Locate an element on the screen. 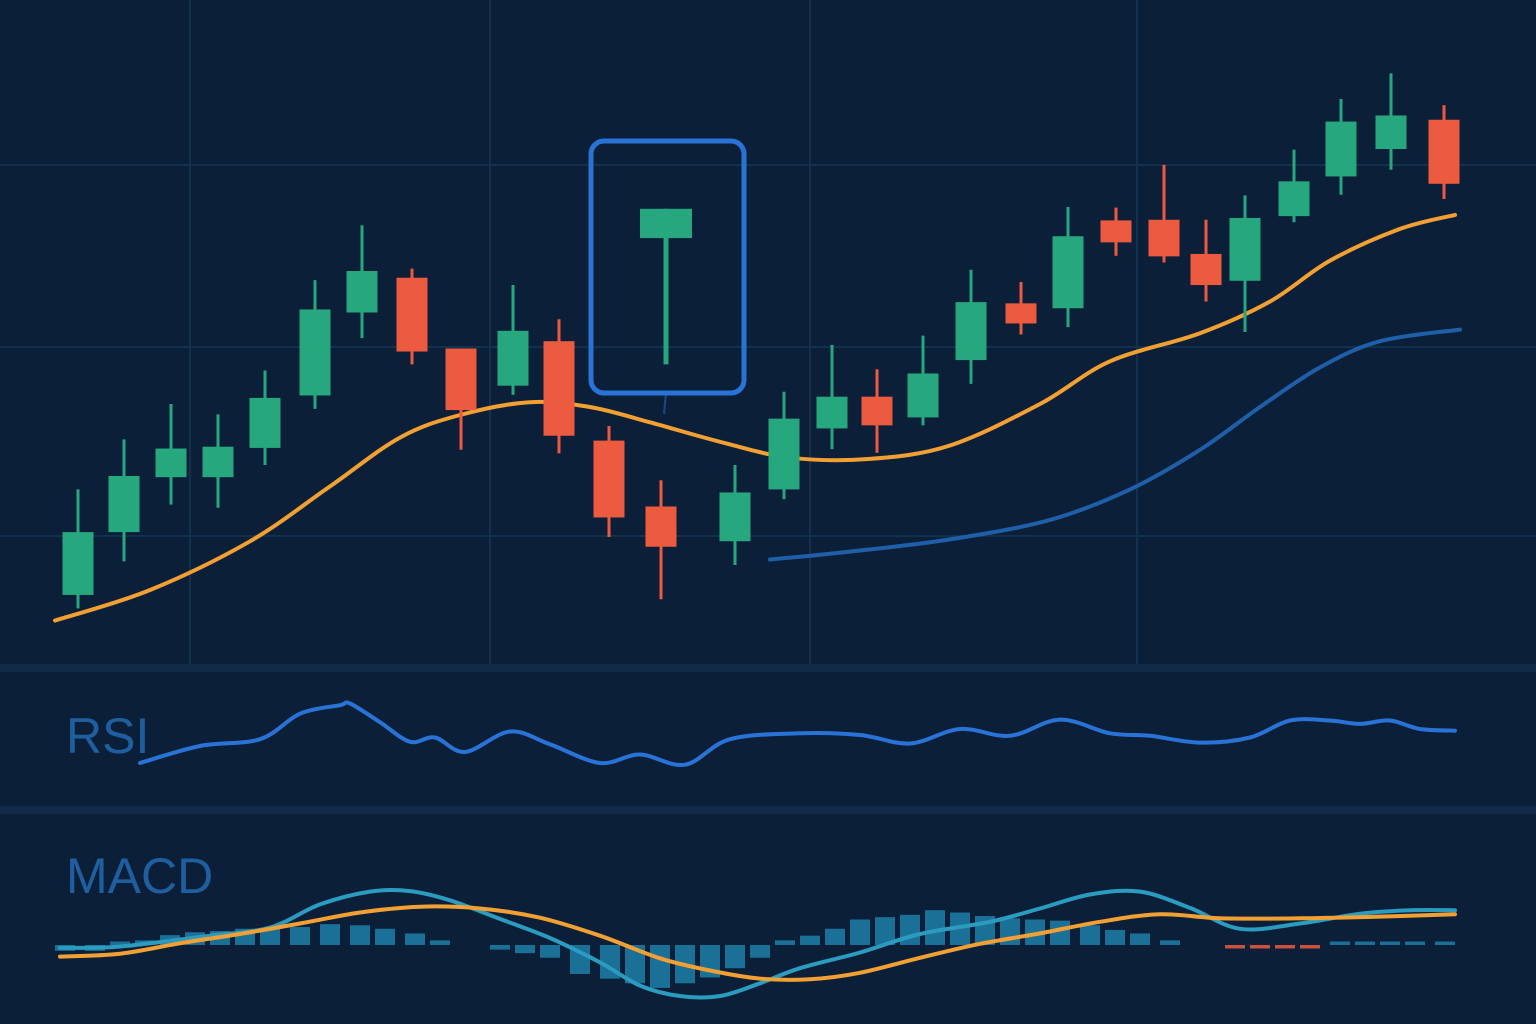 This screenshot has width=1536, height=1024. rsi-line is located at coordinates (797, 734).